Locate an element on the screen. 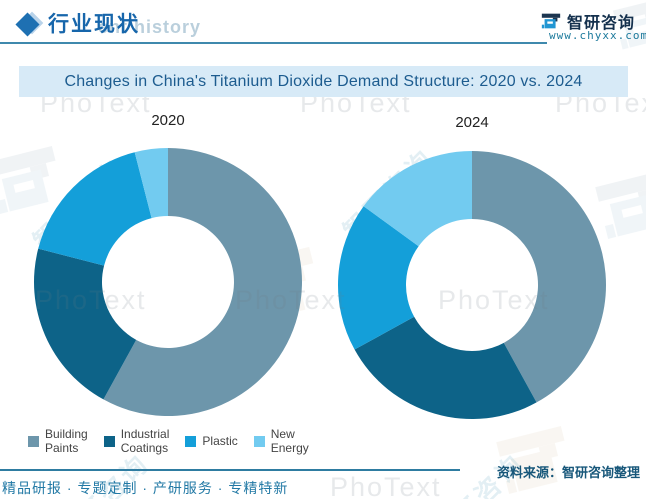 The image size is (646, 499). brand-url-link: www.chyxx.com is located at coordinates (597, 35).